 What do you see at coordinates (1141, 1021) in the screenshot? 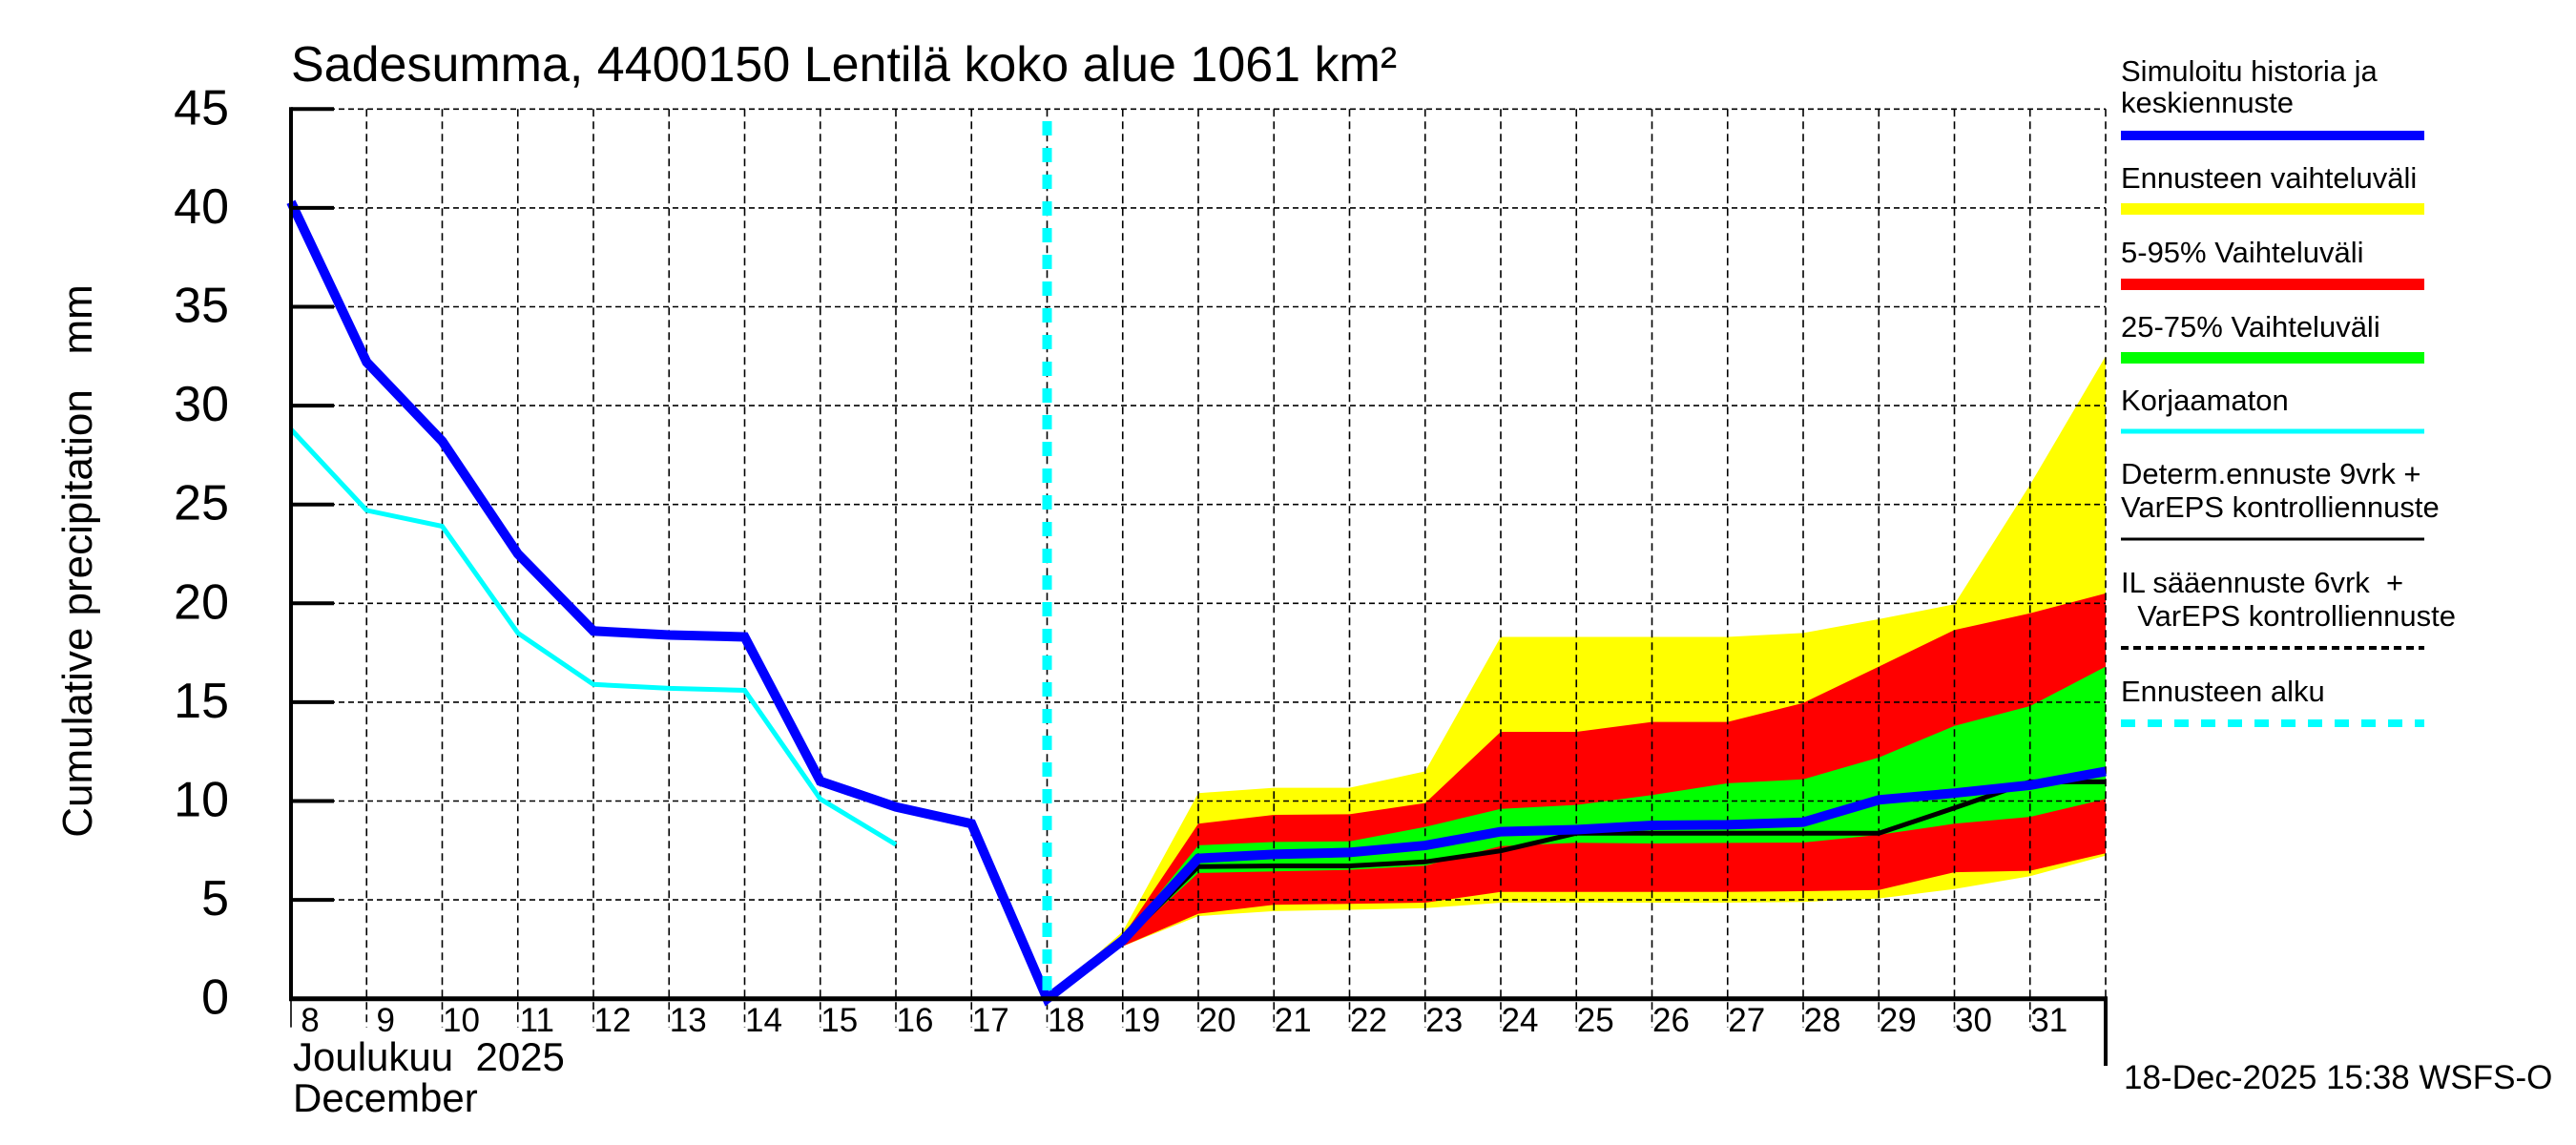
I see `x-tick-label: 19` at bounding box center [1141, 1021].